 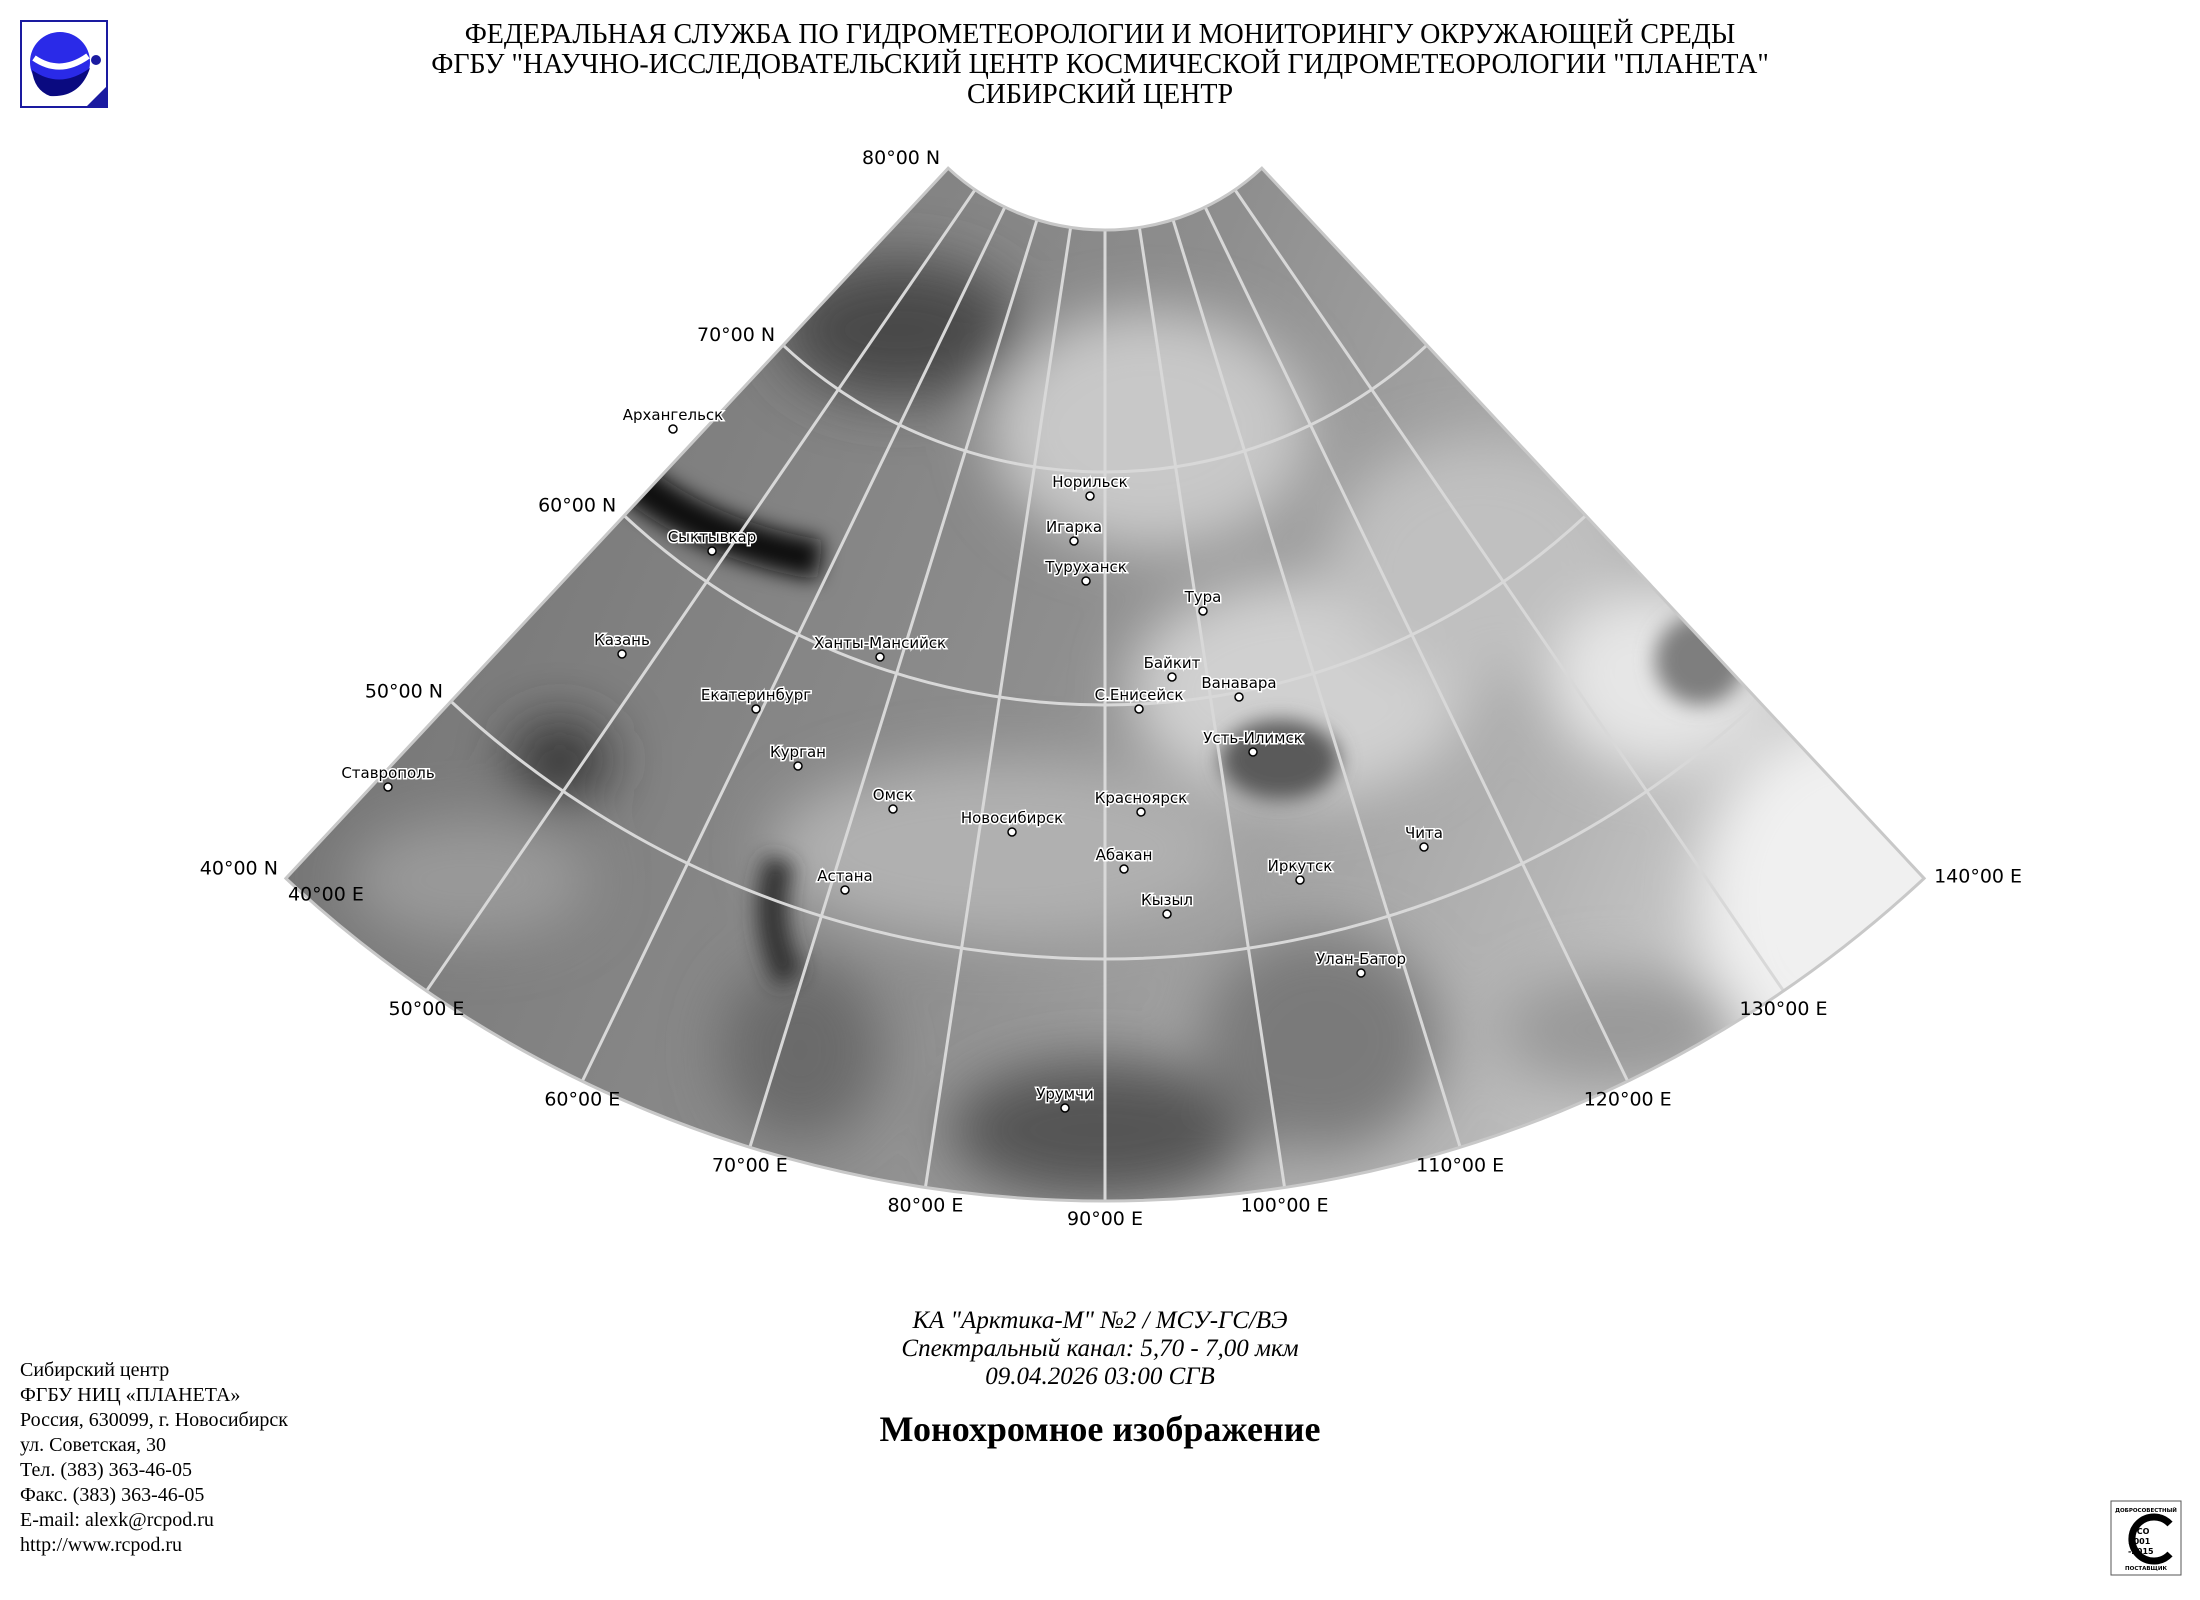 I want to click on latitude-label: 70°00 N, so click(x=736, y=335).